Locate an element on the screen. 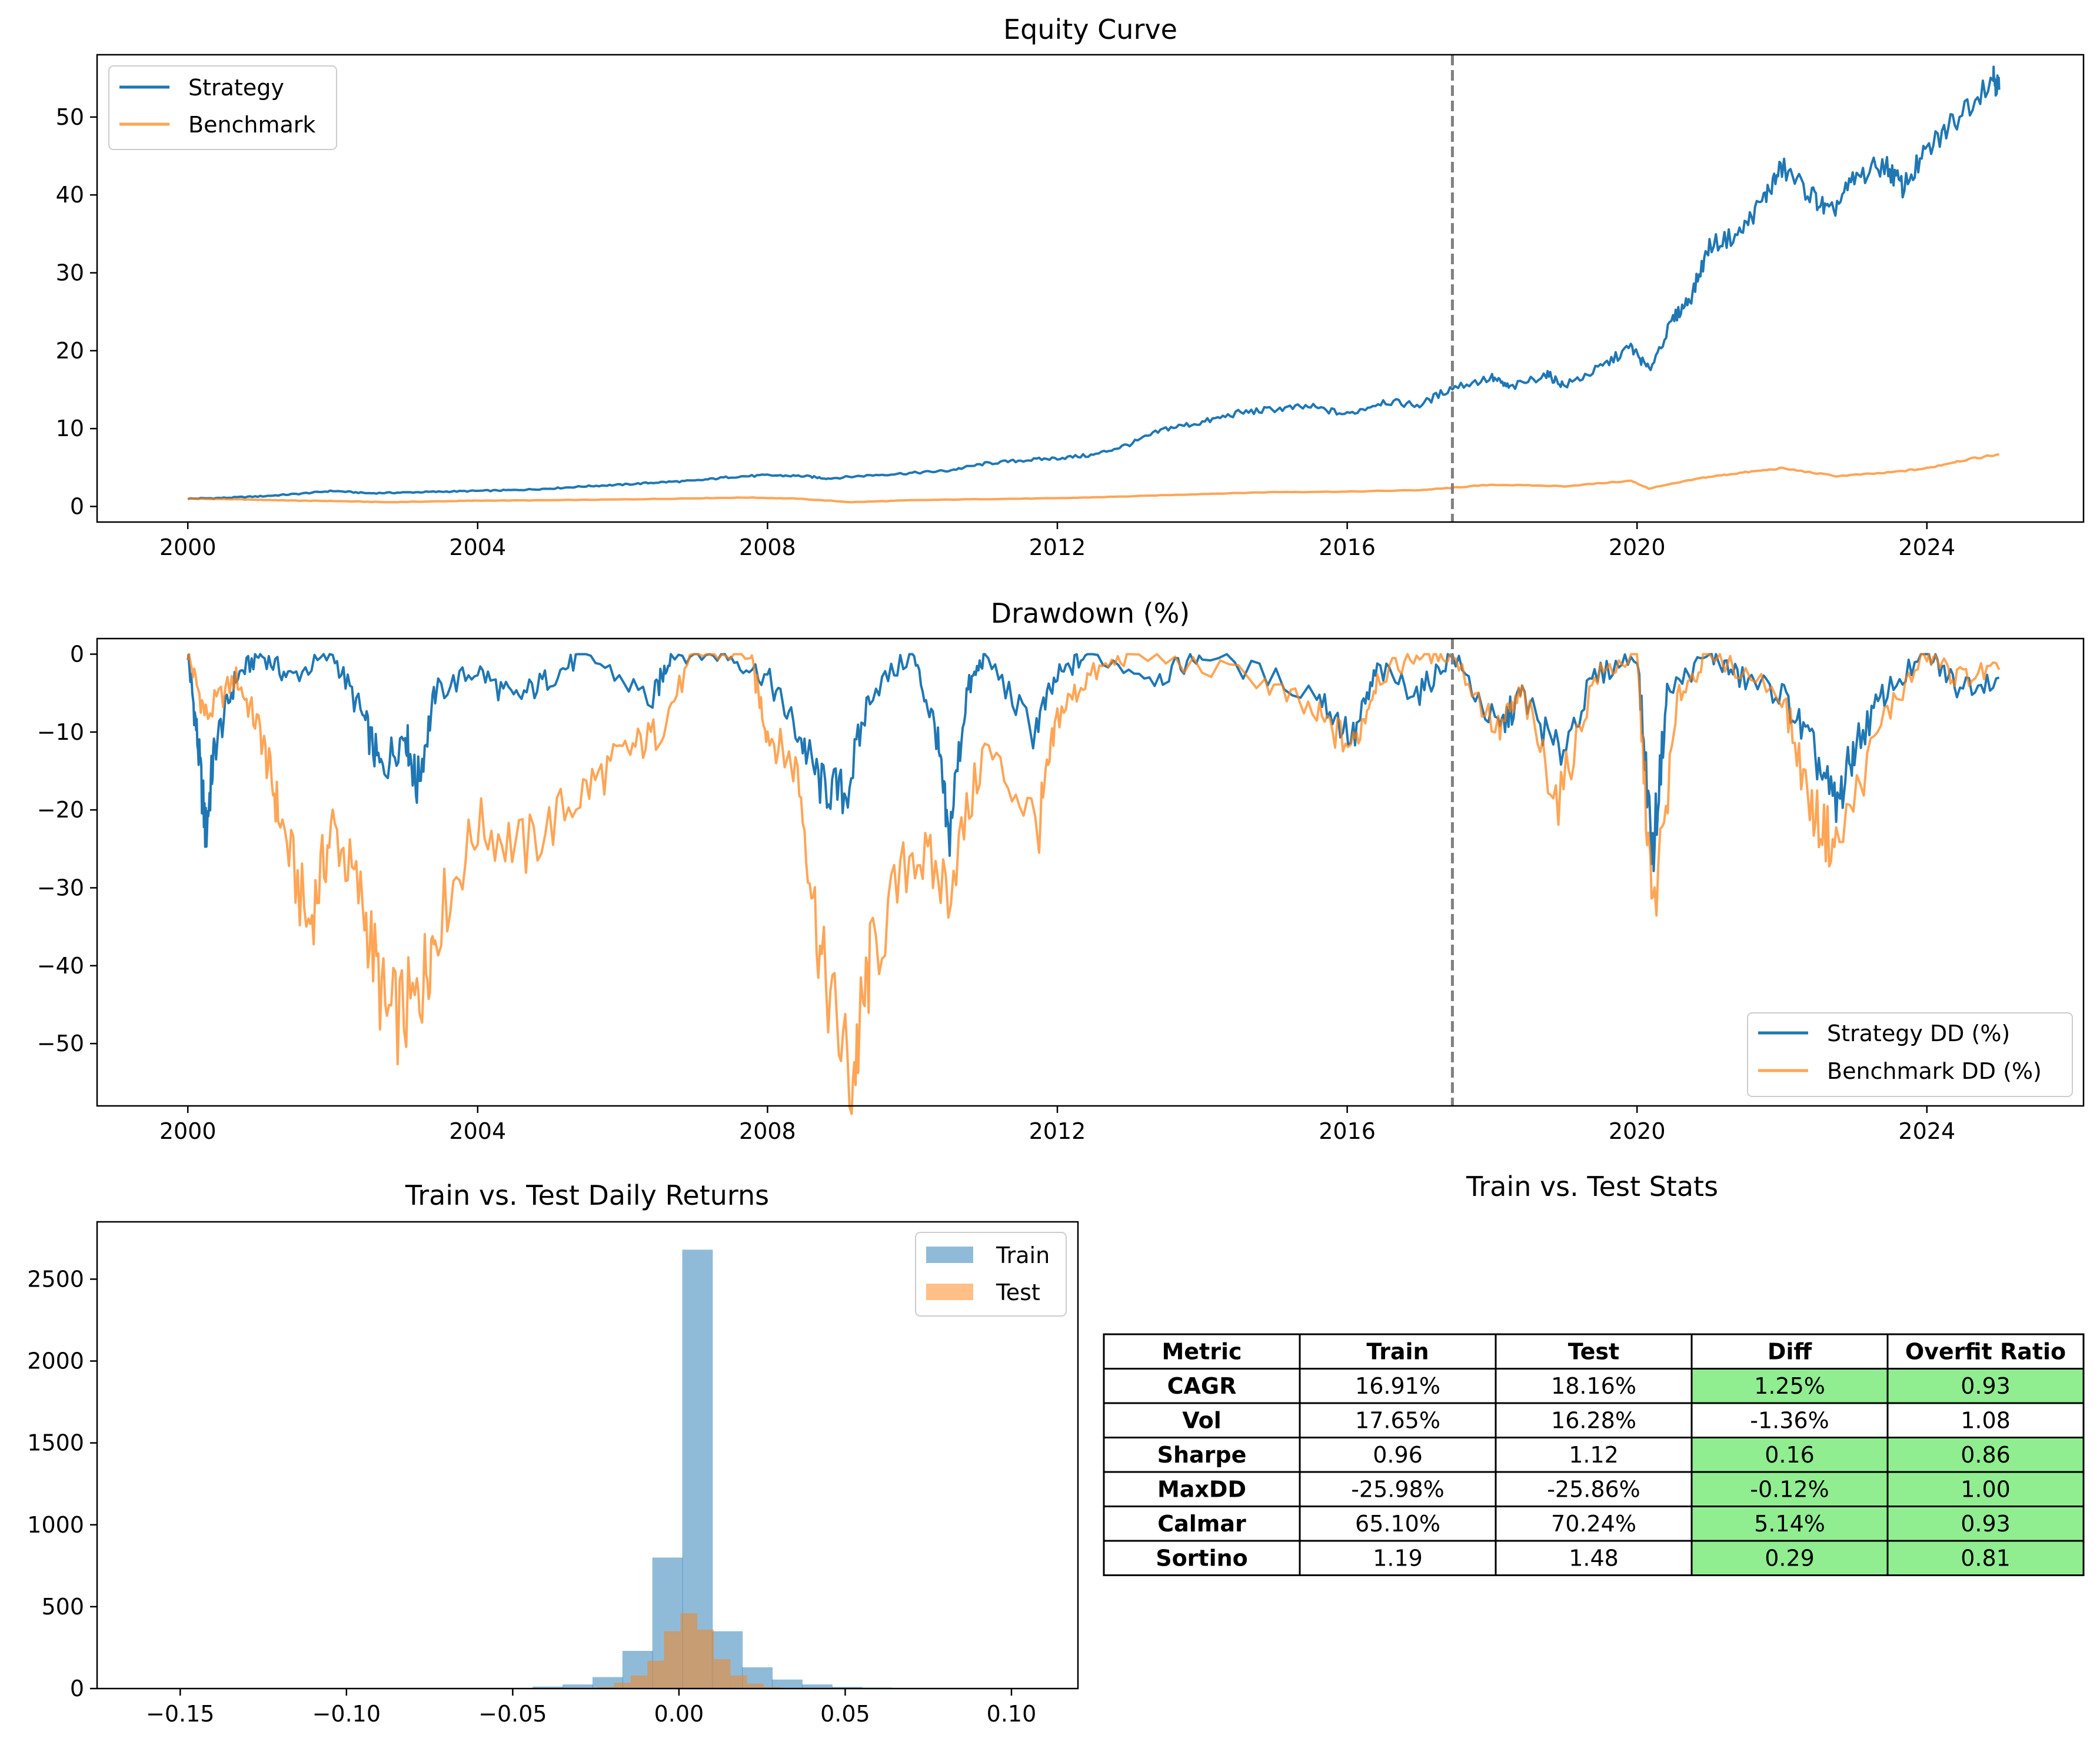 The width and height of the screenshot is (2100, 1748). table-cell: Train is located at coordinates (1397, 1351).